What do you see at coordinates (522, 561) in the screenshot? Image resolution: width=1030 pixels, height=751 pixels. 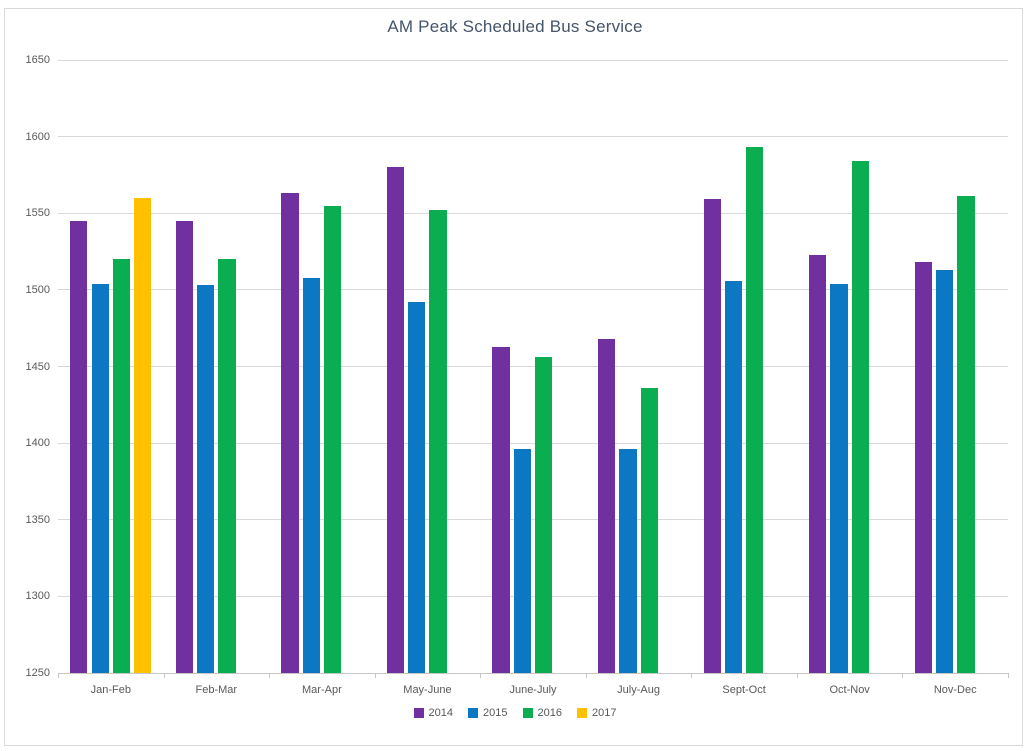 I see `bar-2015-june-july` at bounding box center [522, 561].